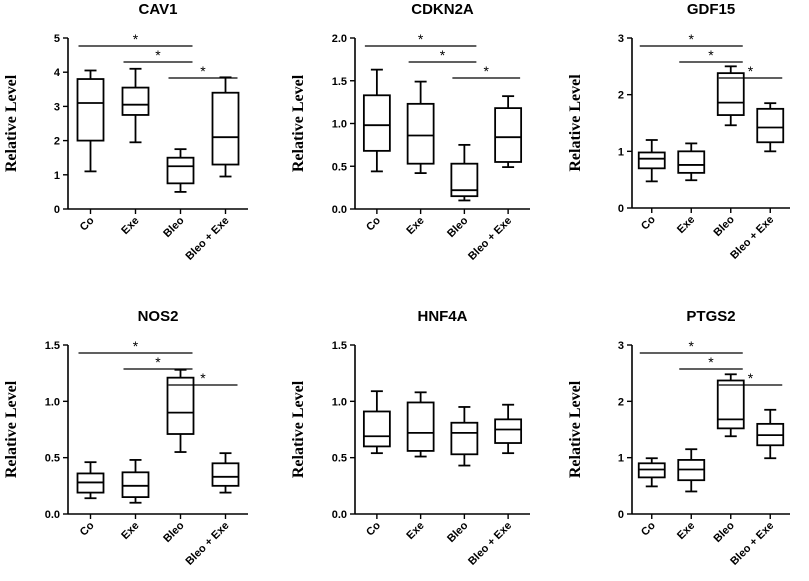 The height and width of the screenshot is (581, 809). What do you see at coordinates (442, 9) in the screenshot?
I see `chart-title: CDKN2A` at bounding box center [442, 9].